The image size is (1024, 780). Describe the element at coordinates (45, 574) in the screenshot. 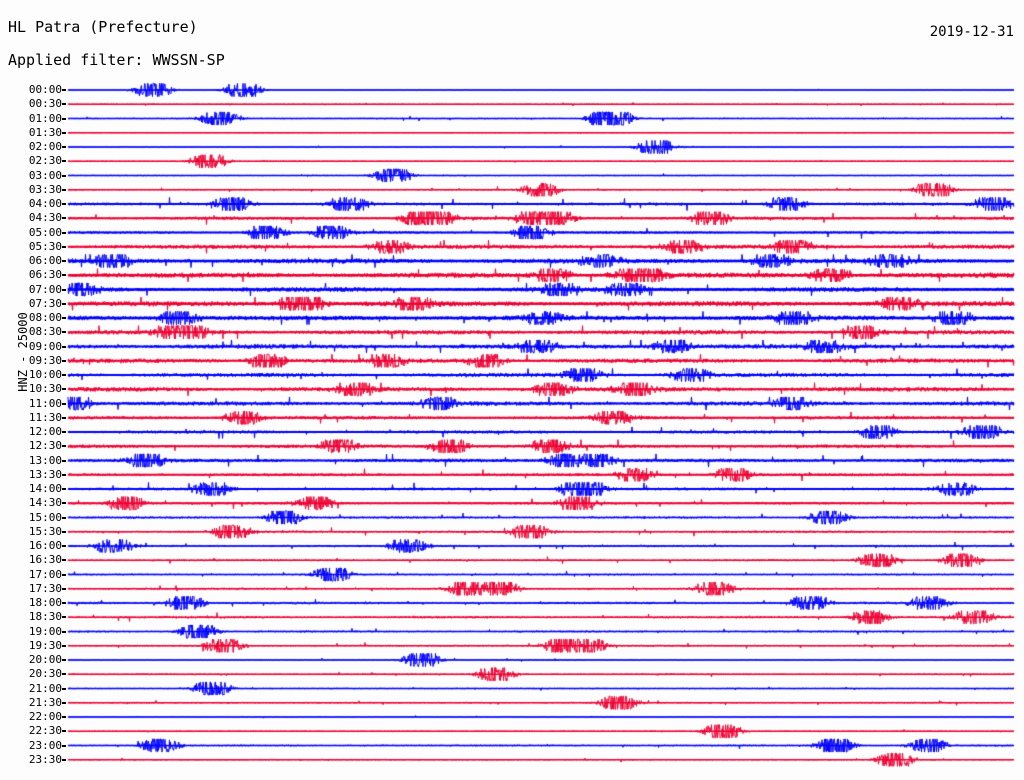

I see `row-time-label: 17:00` at that location.